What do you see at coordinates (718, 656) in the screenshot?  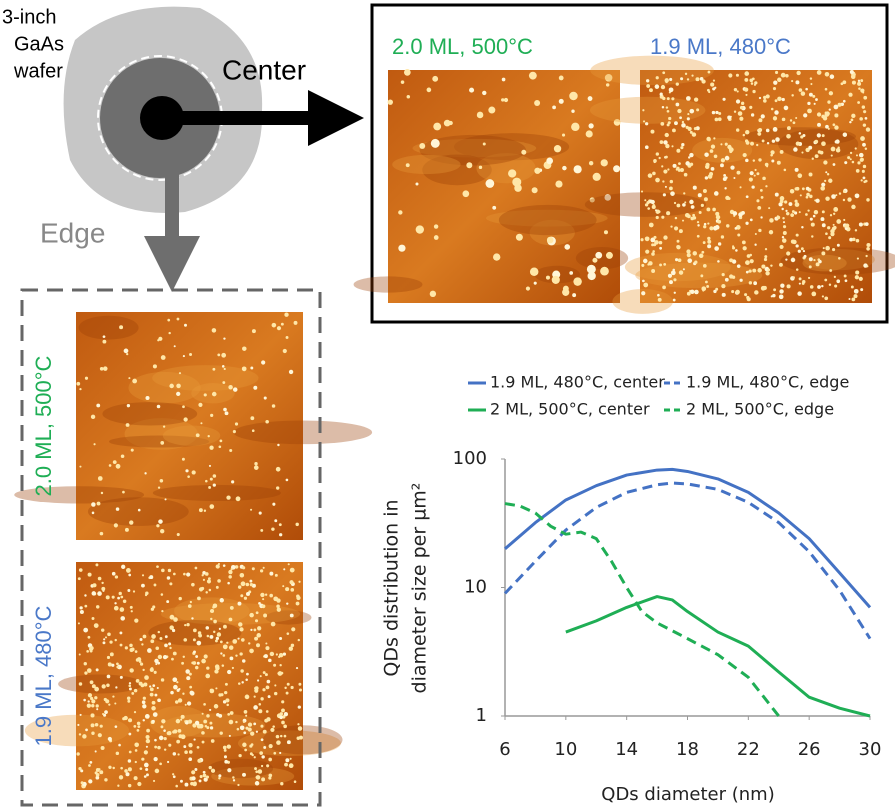 I see `series-line` at bounding box center [718, 656].